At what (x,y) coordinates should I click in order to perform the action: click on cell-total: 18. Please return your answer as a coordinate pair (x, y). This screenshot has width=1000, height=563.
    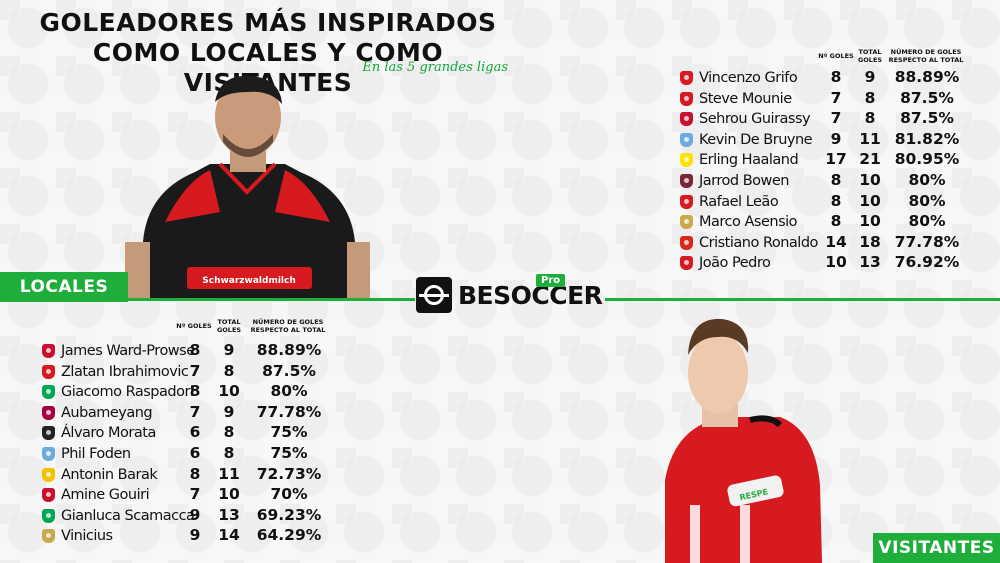
    Looking at the image, I should click on (870, 241).